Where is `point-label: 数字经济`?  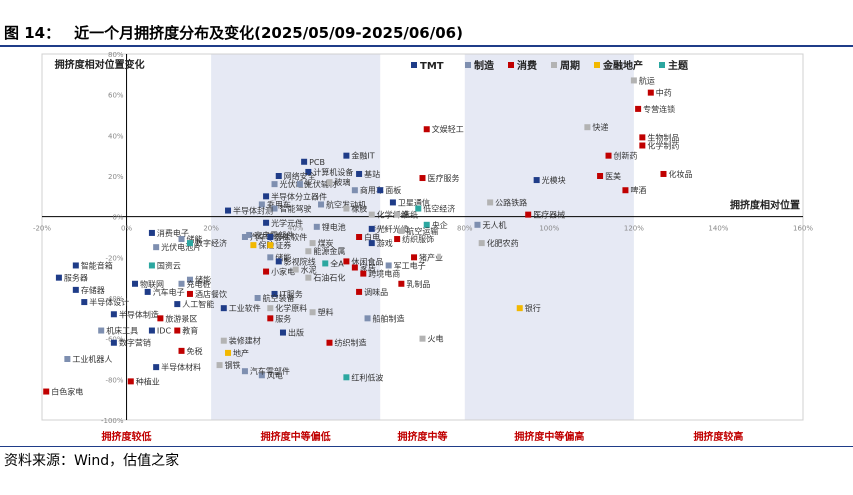 point-label: 数字经济 is located at coordinates (211, 243).